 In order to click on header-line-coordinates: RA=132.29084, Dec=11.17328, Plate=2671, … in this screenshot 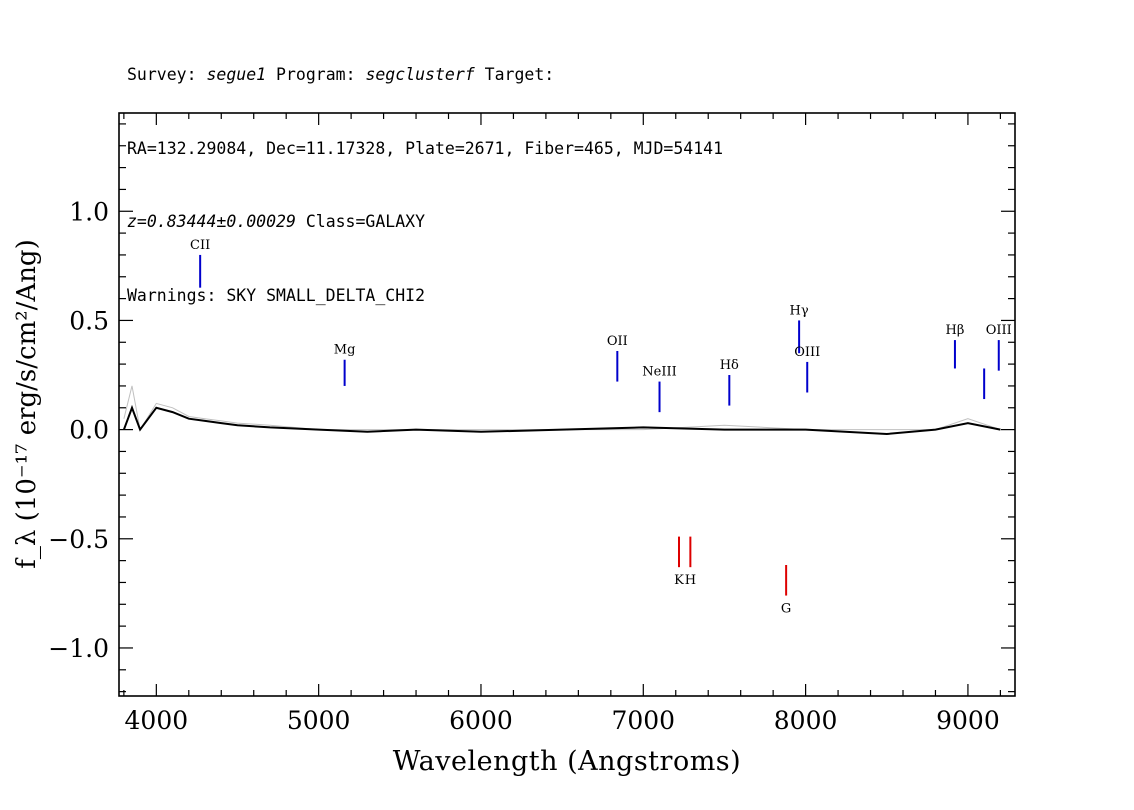, I will do `click(425, 148)`.